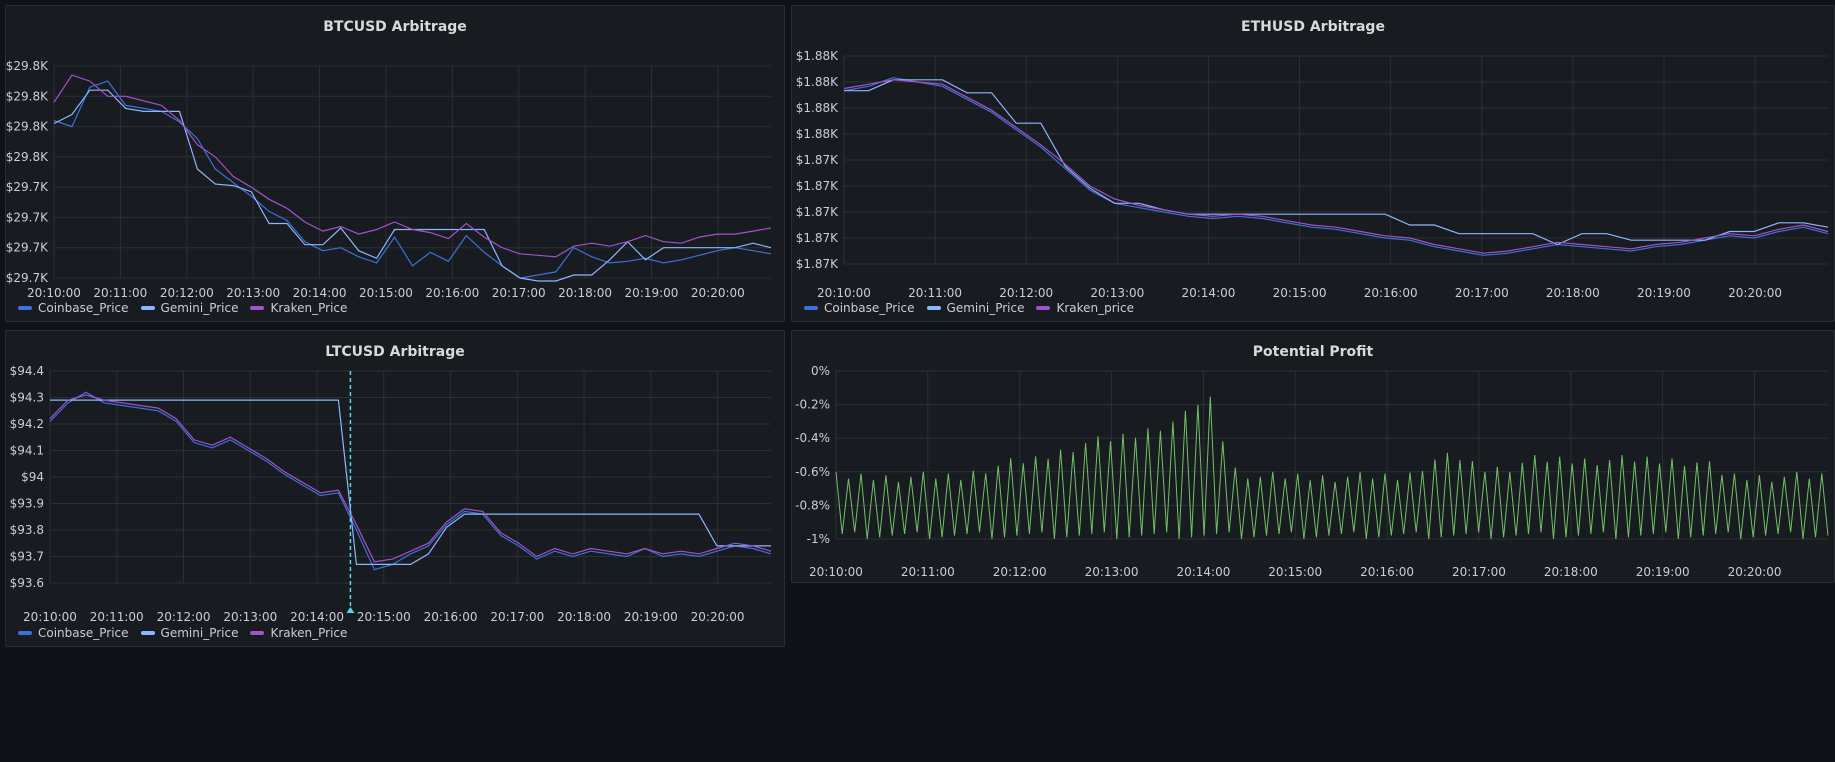  What do you see at coordinates (395, 352) in the screenshot?
I see `panel-title: LTCUSD Arbitrage` at bounding box center [395, 352].